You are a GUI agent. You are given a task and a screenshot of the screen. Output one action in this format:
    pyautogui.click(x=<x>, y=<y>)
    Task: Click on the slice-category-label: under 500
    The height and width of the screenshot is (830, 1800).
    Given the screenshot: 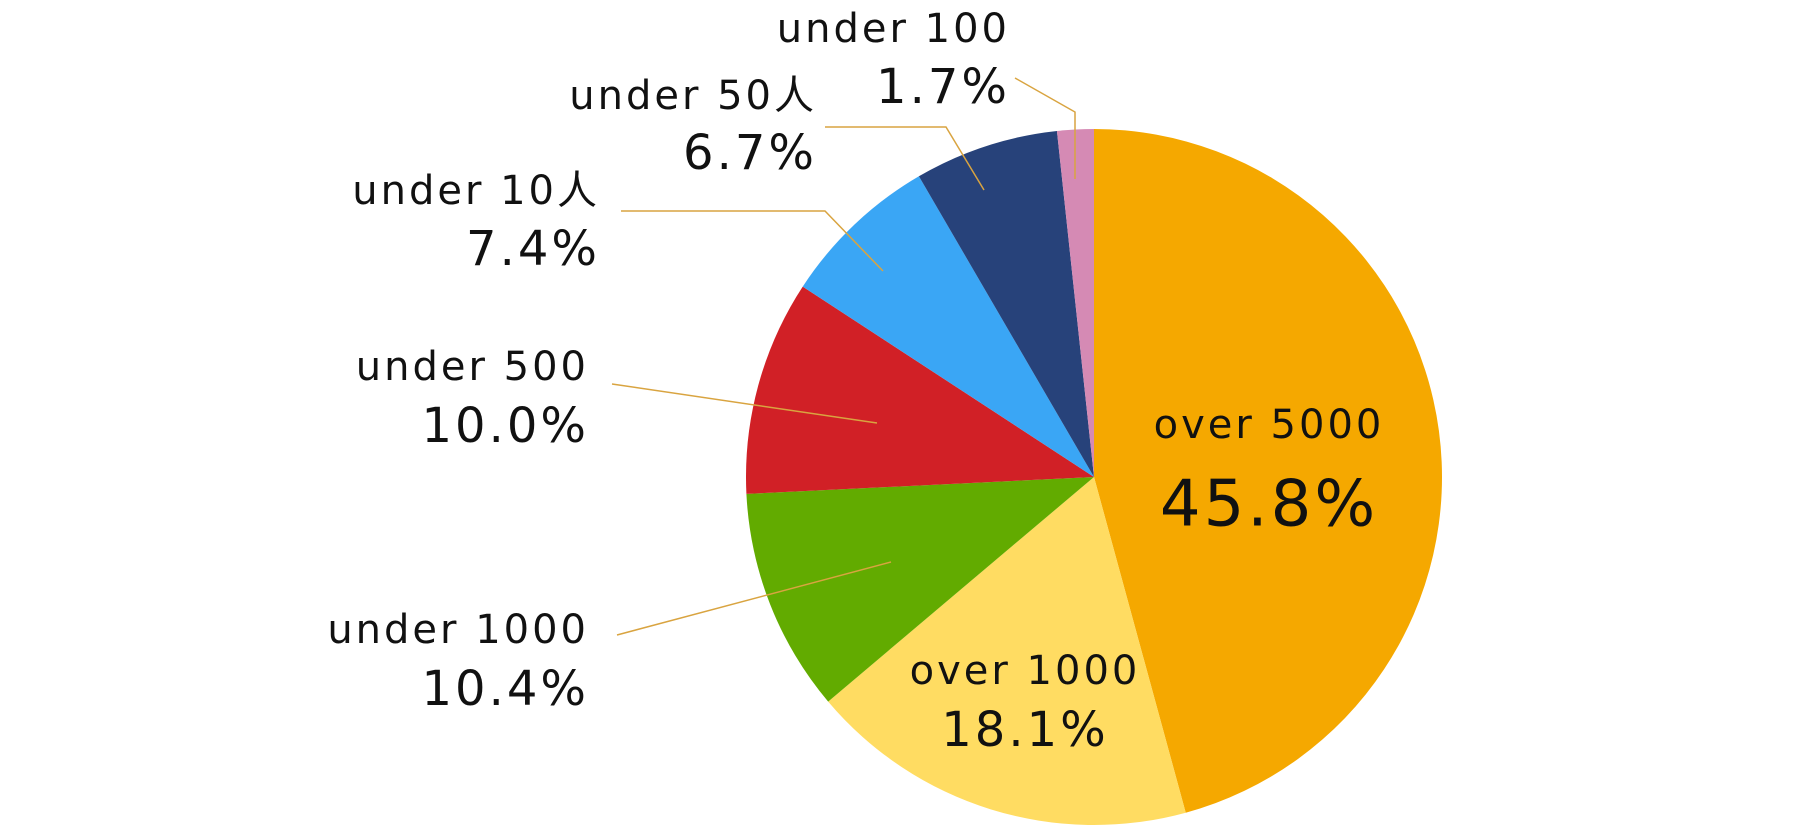 What is the action you would take?
    pyautogui.click(x=472, y=367)
    